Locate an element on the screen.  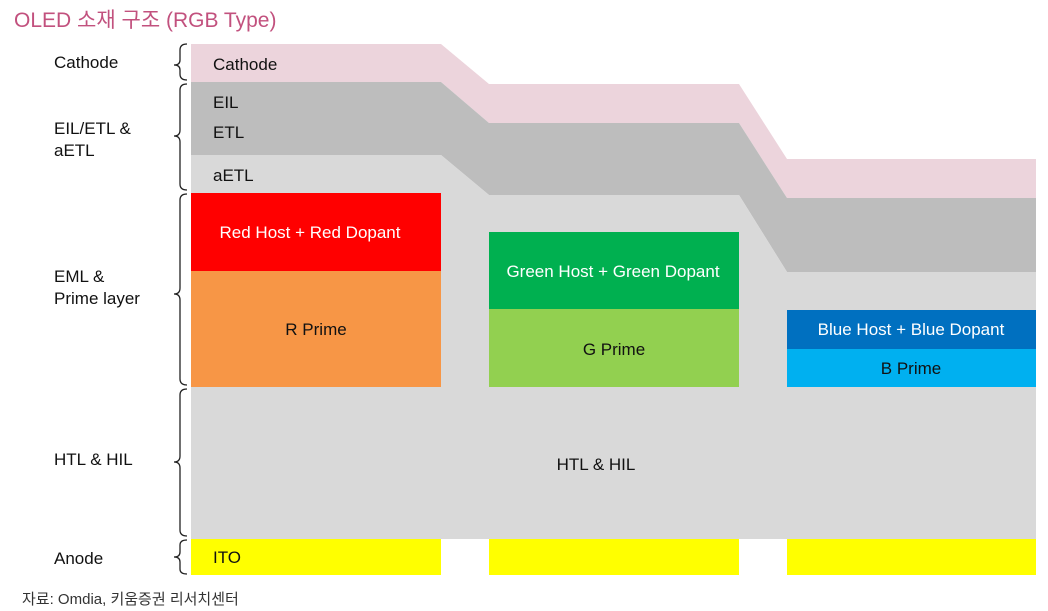
aetl-label: aETL is located at coordinates (233, 175).